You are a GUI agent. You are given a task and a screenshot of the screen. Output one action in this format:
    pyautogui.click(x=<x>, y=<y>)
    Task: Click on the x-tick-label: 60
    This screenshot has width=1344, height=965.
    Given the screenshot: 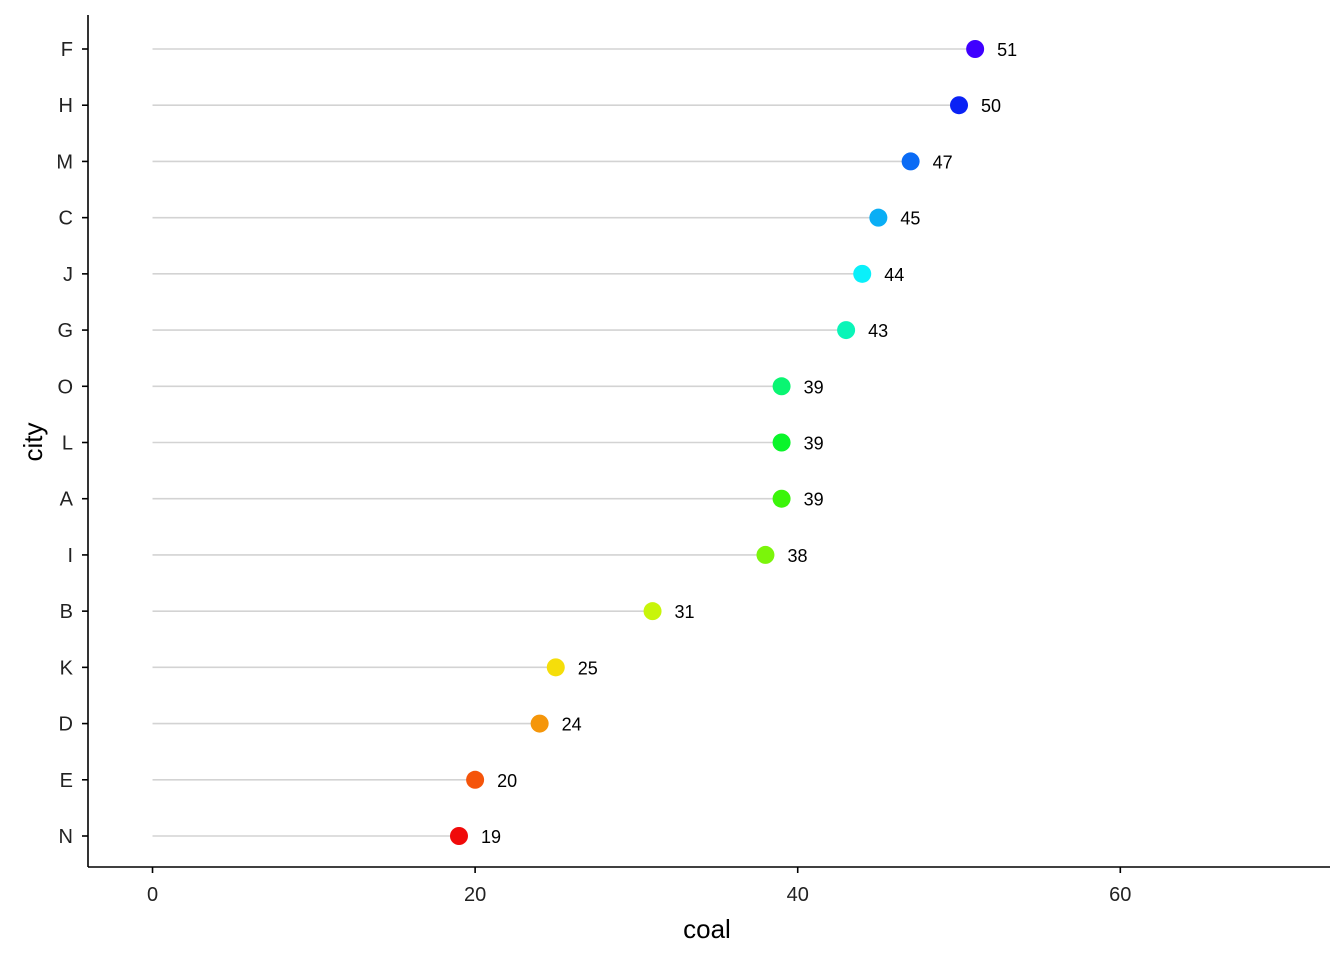 What is the action you would take?
    pyautogui.click(x=1120, y=895)
    